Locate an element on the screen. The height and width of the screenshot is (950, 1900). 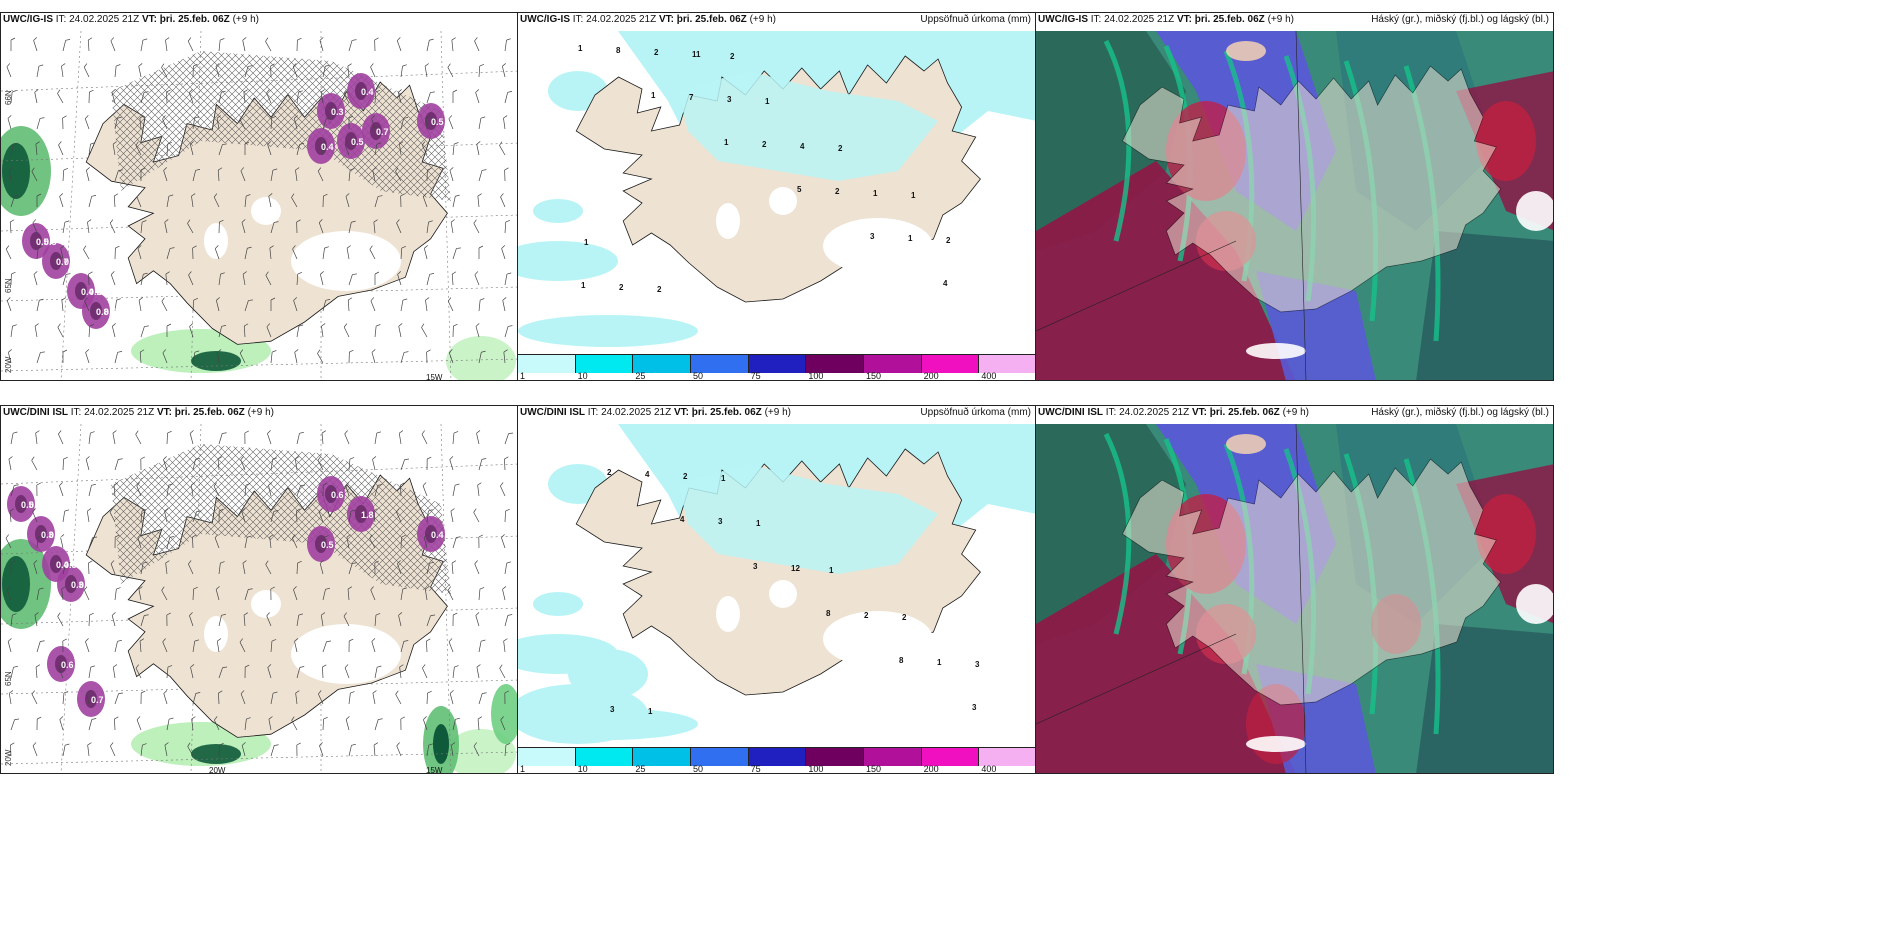
cloud-map-bottom is located at coordinates (1294, 598).